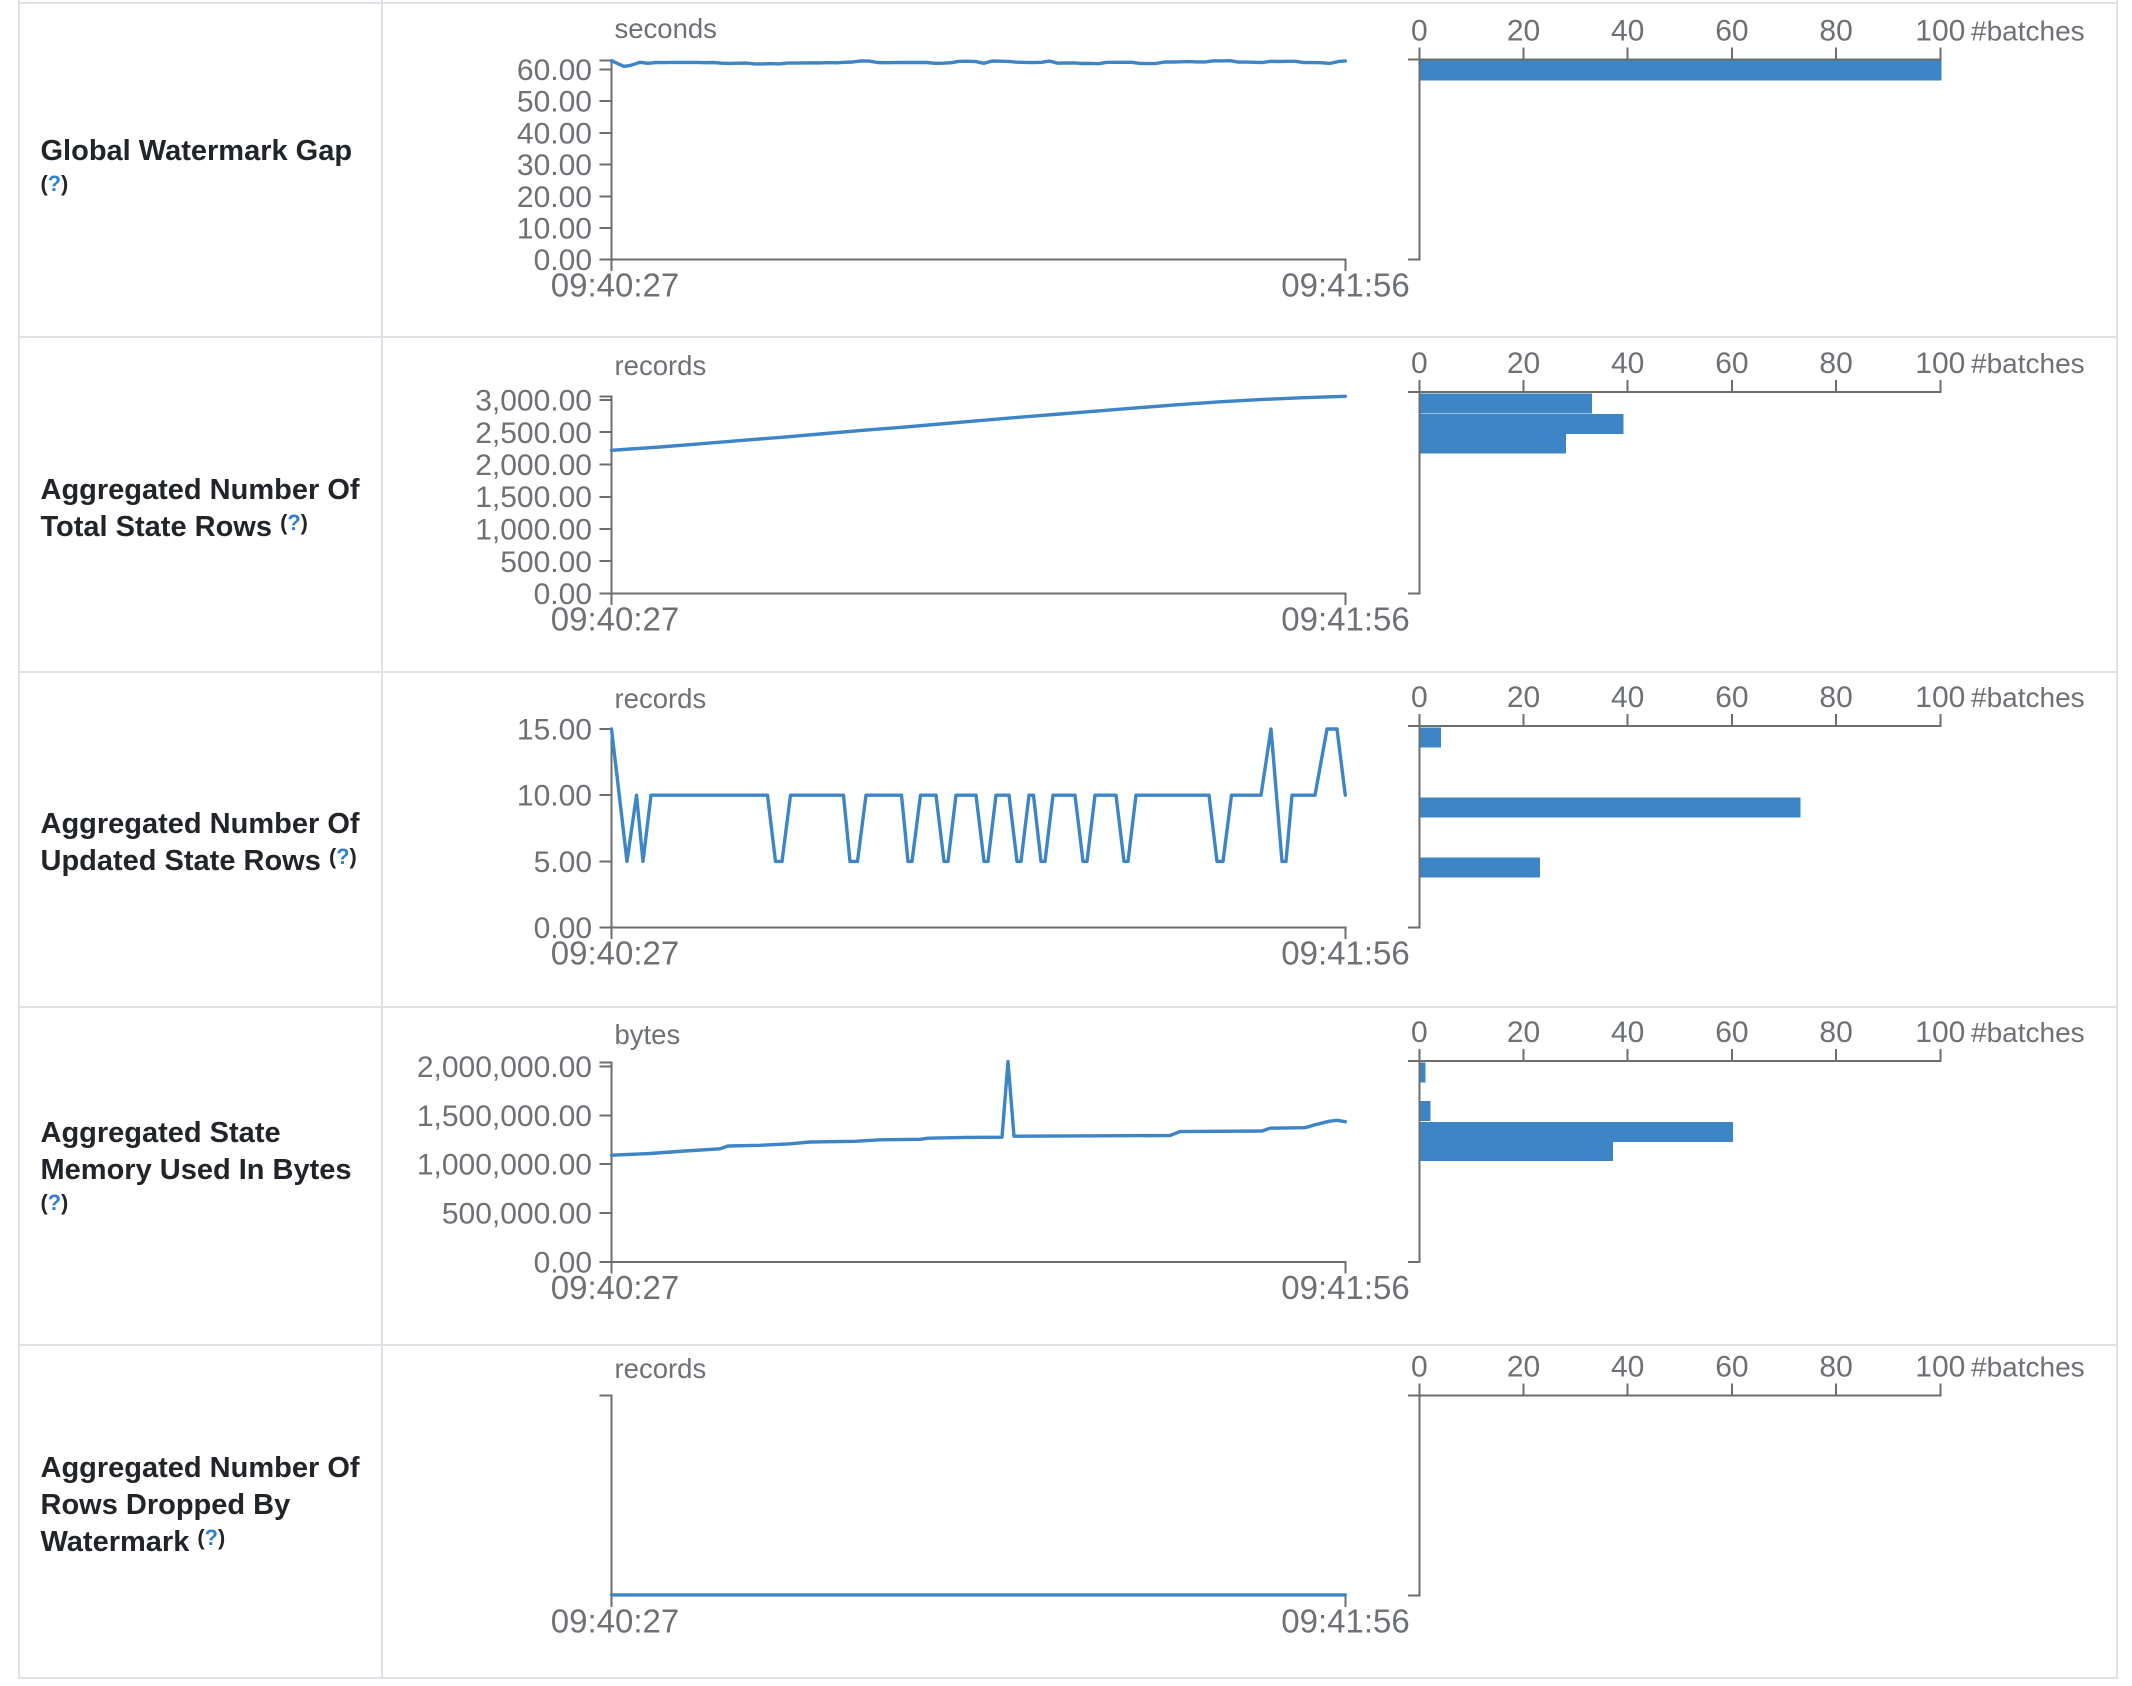  I want to click on svg-text: 1,500.00, so click(533, 497).